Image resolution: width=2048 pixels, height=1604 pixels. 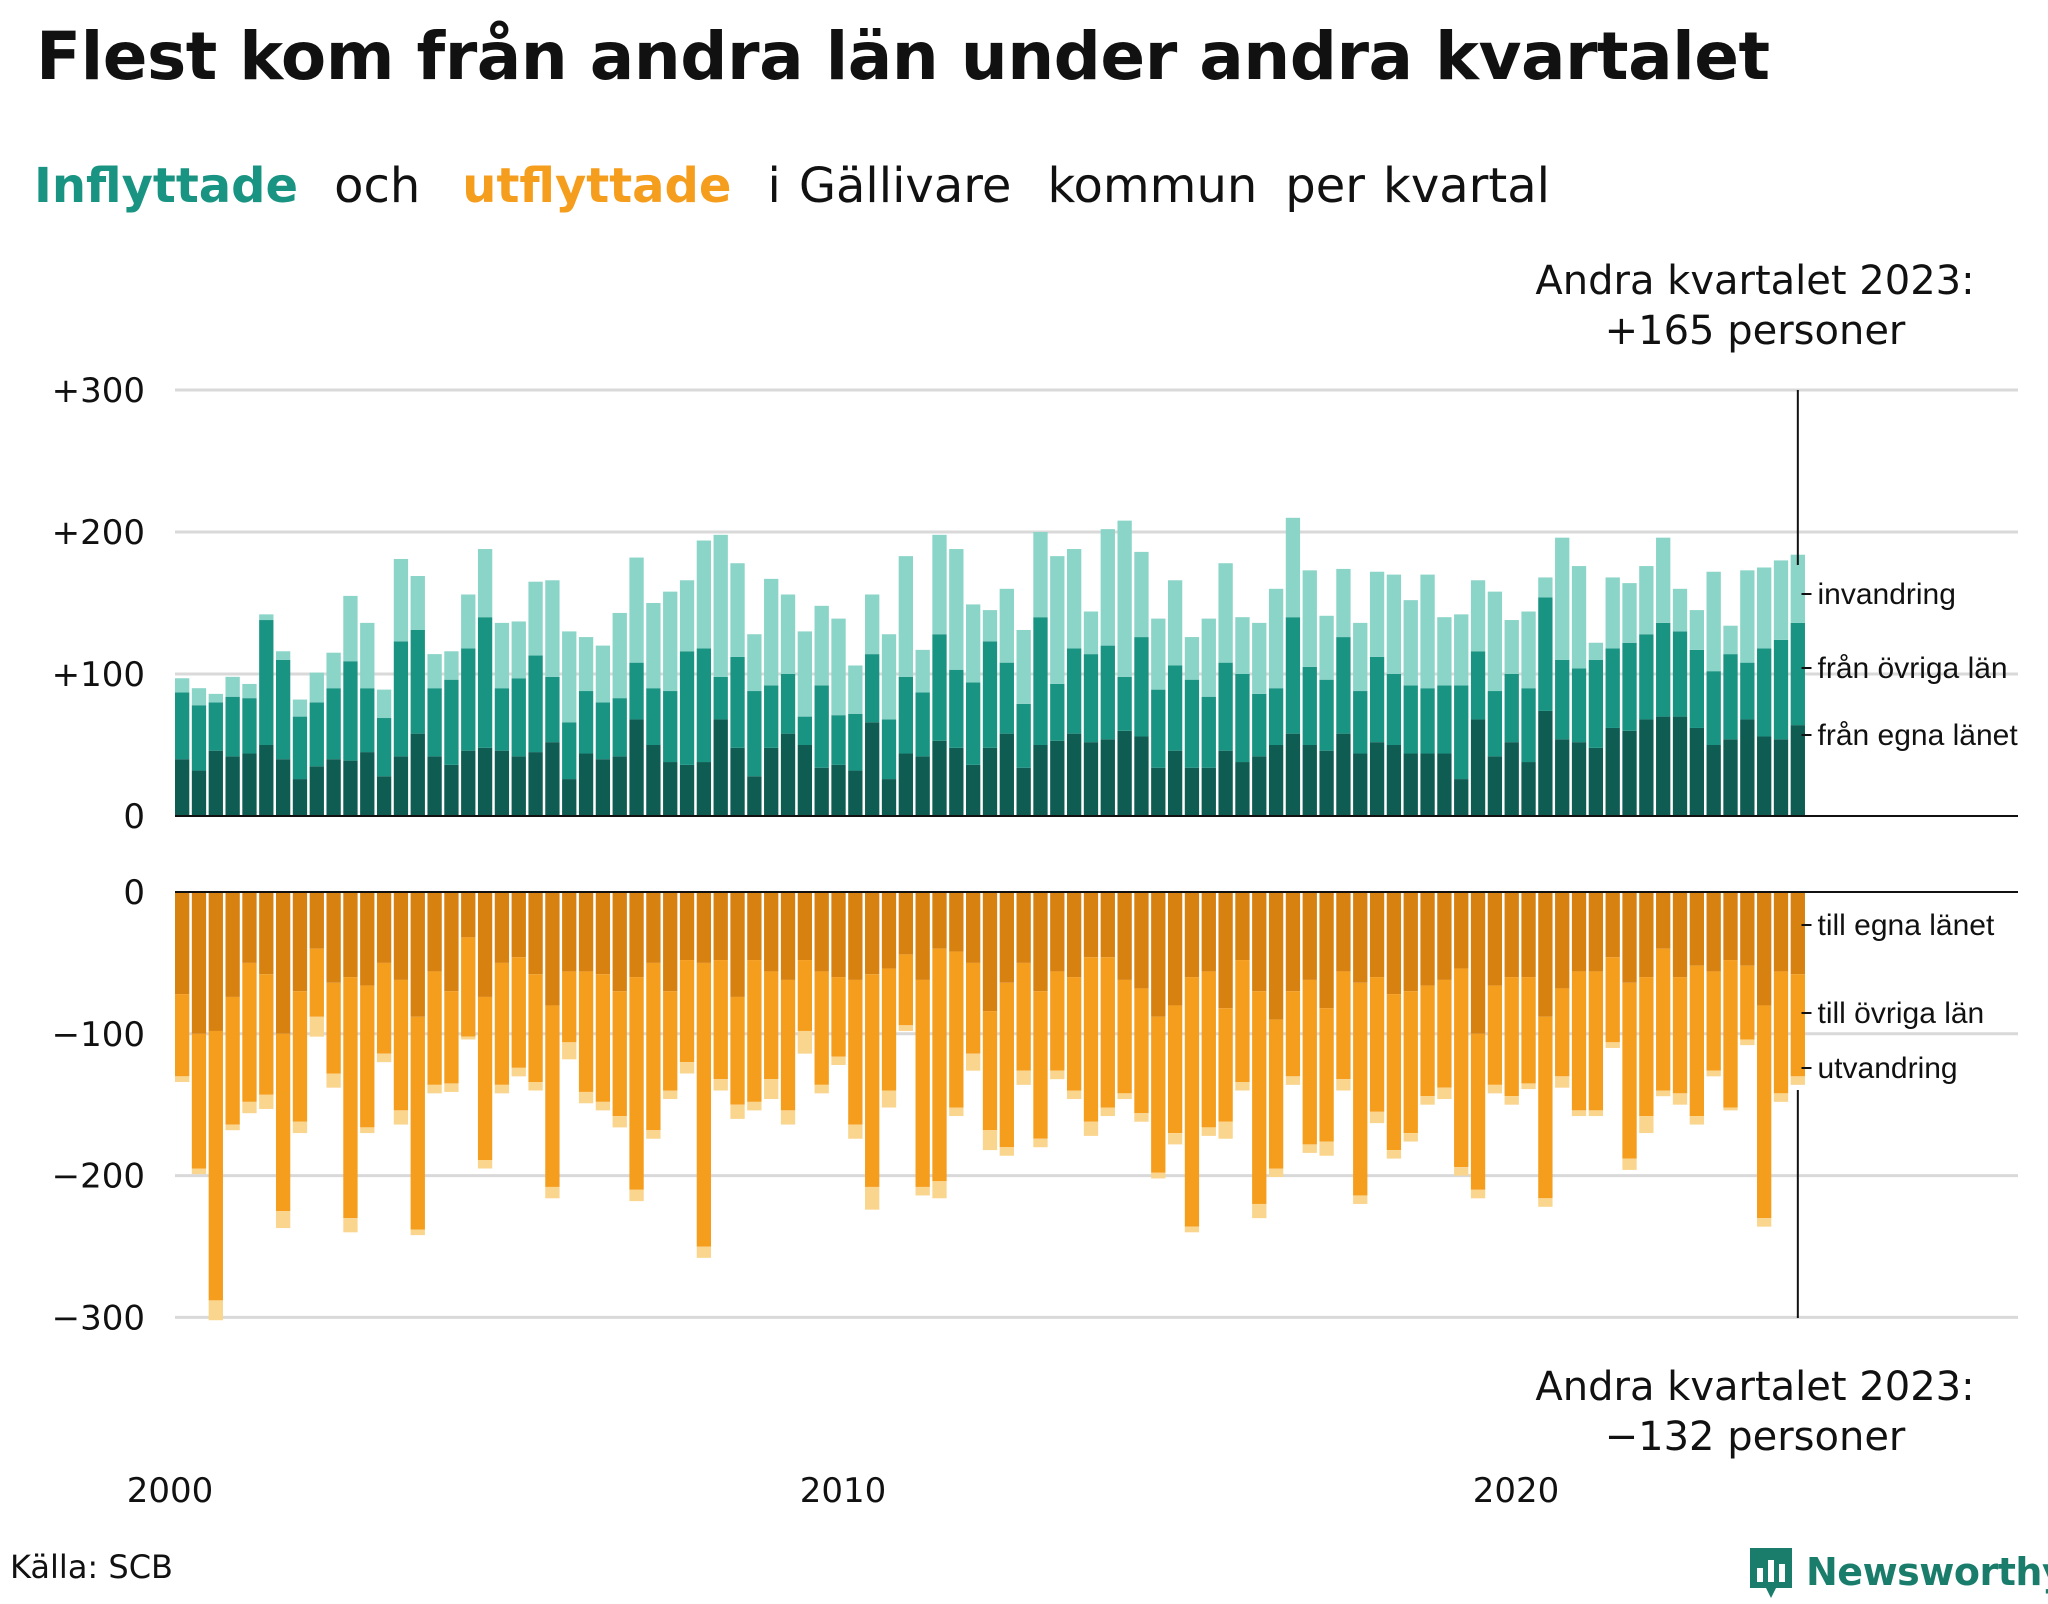 What do you see at coordinates (1152, 186) in the screenshot?
I see `subtitle-word-kommun: kommun` at bounding box center [1152, 186].